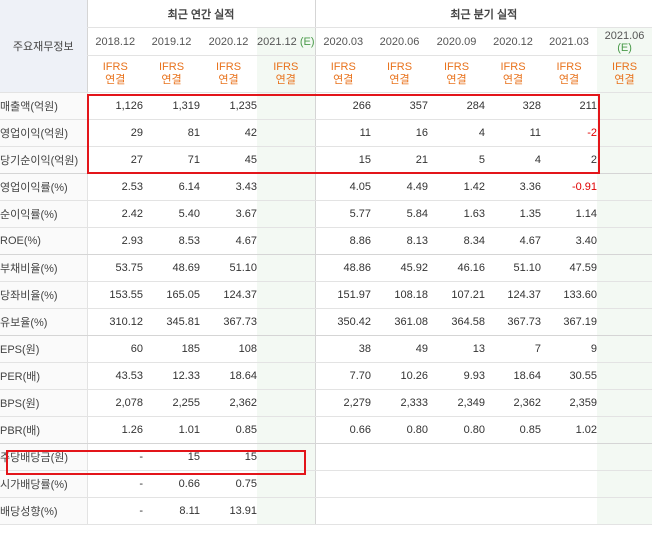  I want to click on value-cell: 3.40, so click(569, 241).